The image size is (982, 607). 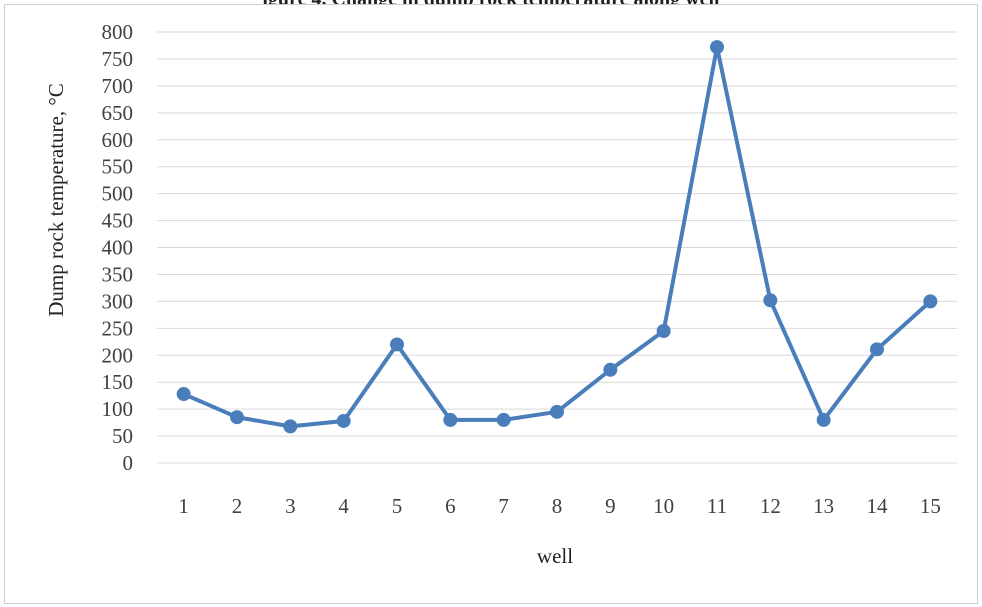 What do you see at coordinates (118, 274) in the screenshot?
I see `y-tick-label: 350` at bounding box center [118, 274].